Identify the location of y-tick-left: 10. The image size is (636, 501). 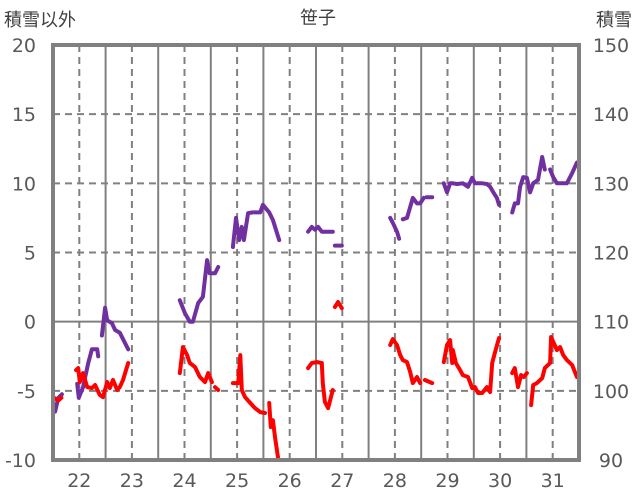
(24, 184).